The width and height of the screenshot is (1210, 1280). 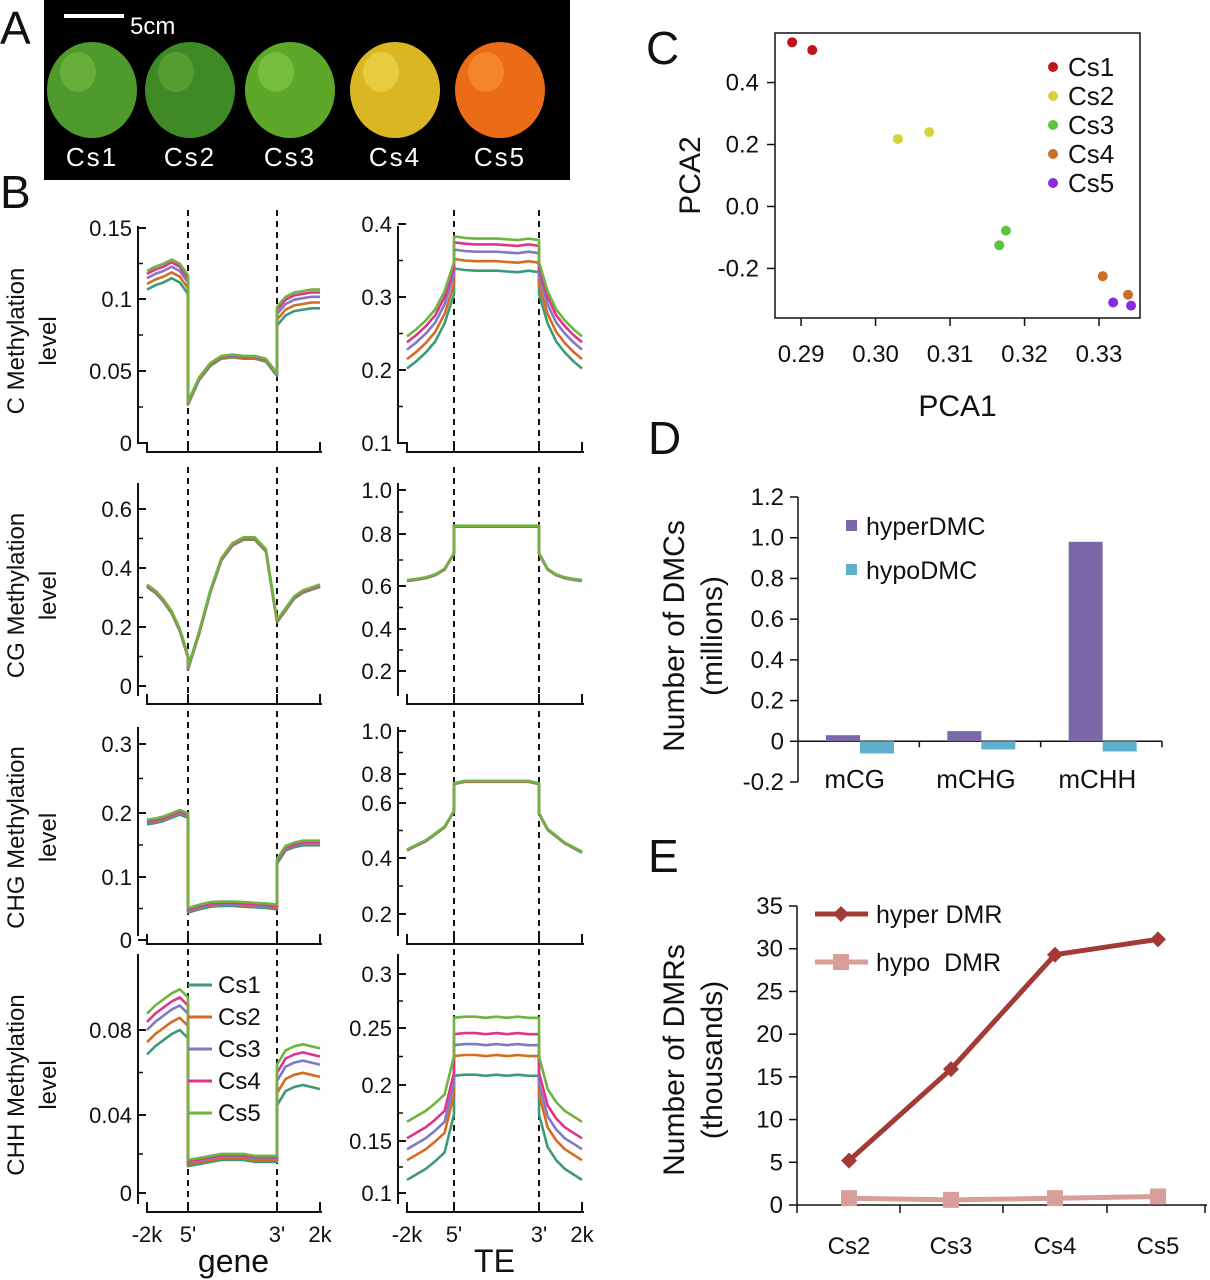 What do you see at coordinates (849, 1246) in the screenshot?
I see `x-tick-label: Cs2` at bounding box center [849, 1246].